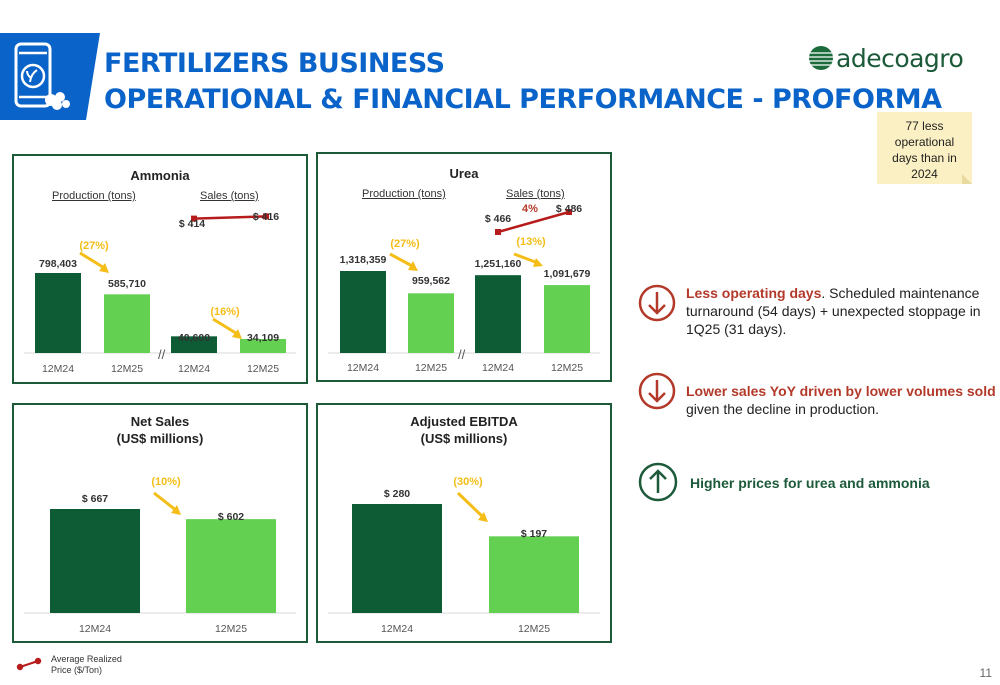 The height and width of the screenshot is (685, 1000). What do you see at coordinates (194, 338) in the screenshot?
I see `value-label: 40,600` at bounding box center [194, 338].